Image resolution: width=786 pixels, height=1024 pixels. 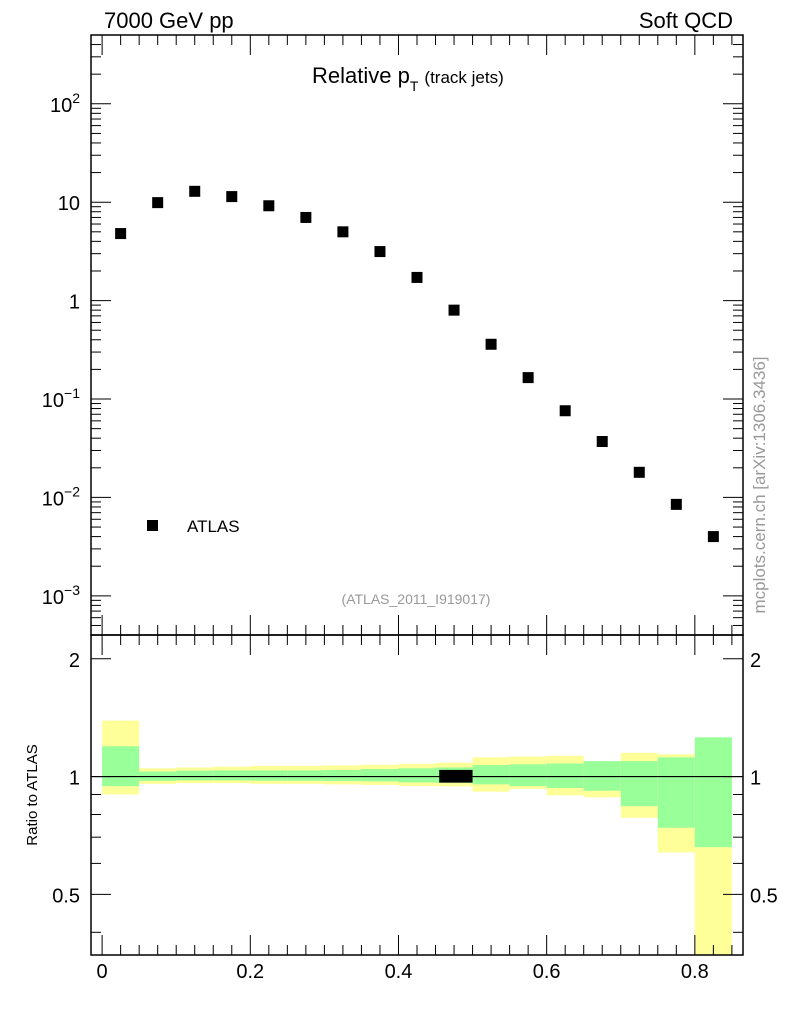 I want to click on plot-title-main: Relative p, so click(x=361, y=75).